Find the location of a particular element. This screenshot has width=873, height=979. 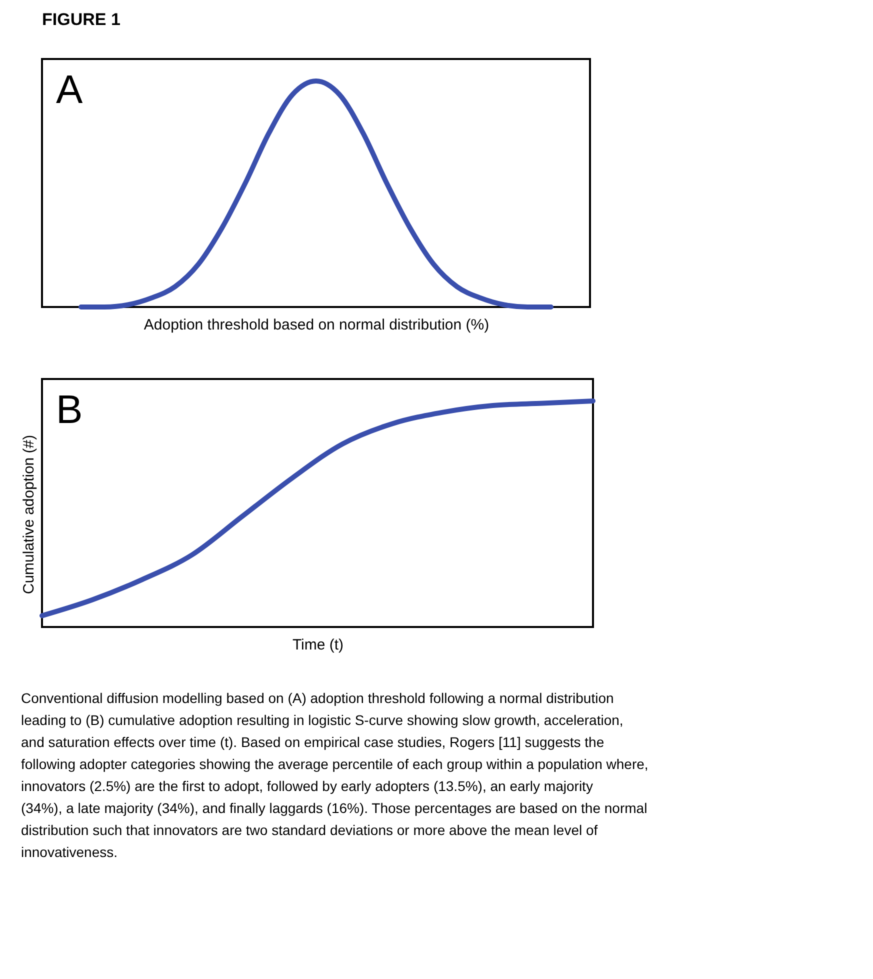

annotation: A is located at coordinates (69, 90).